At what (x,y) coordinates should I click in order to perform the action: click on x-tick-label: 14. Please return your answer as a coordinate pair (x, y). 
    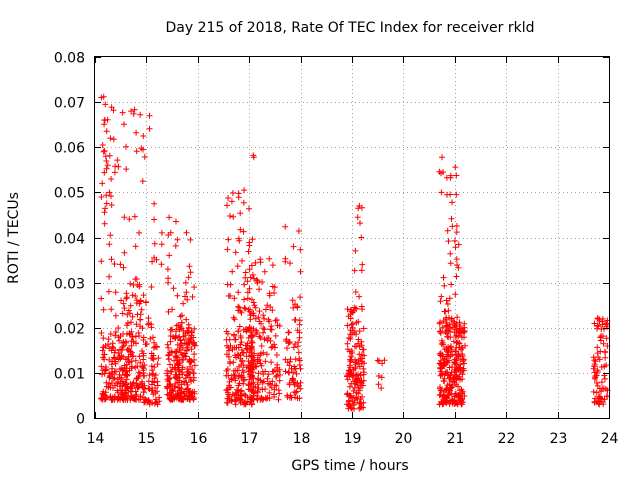
    Looking at the image, I should click on (96, 439).